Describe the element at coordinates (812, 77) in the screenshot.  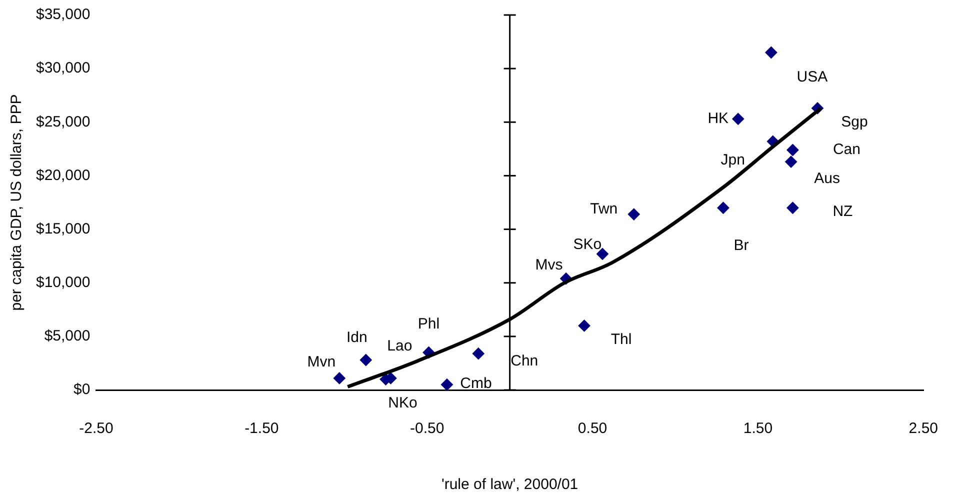
I see `annotation: USA` at that location.